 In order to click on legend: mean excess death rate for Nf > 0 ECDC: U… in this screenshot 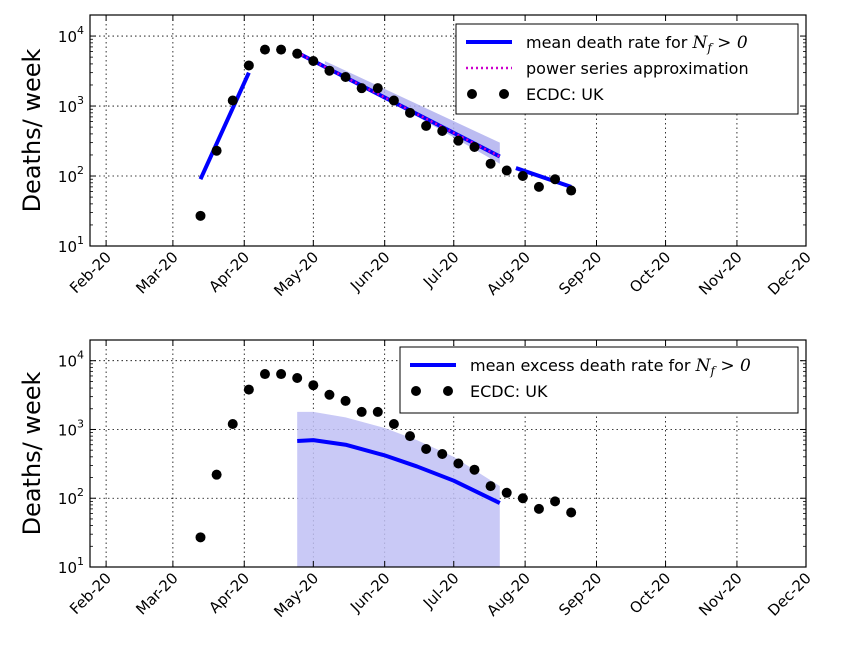, I will do `click(599, 380)`.